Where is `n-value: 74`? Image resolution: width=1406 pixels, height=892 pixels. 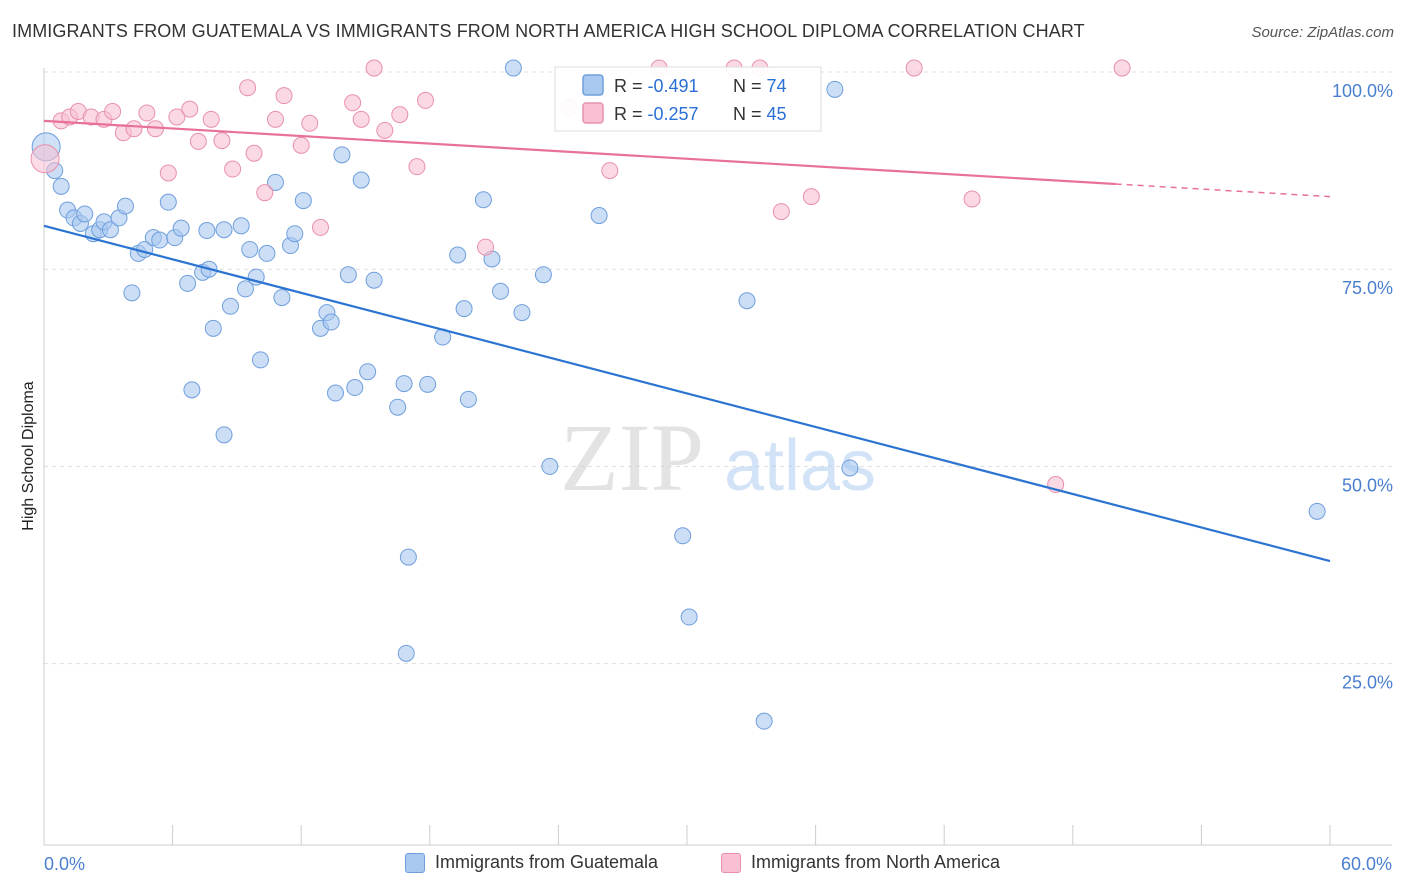
n-value: 74 is located at coordinates (777, 86).